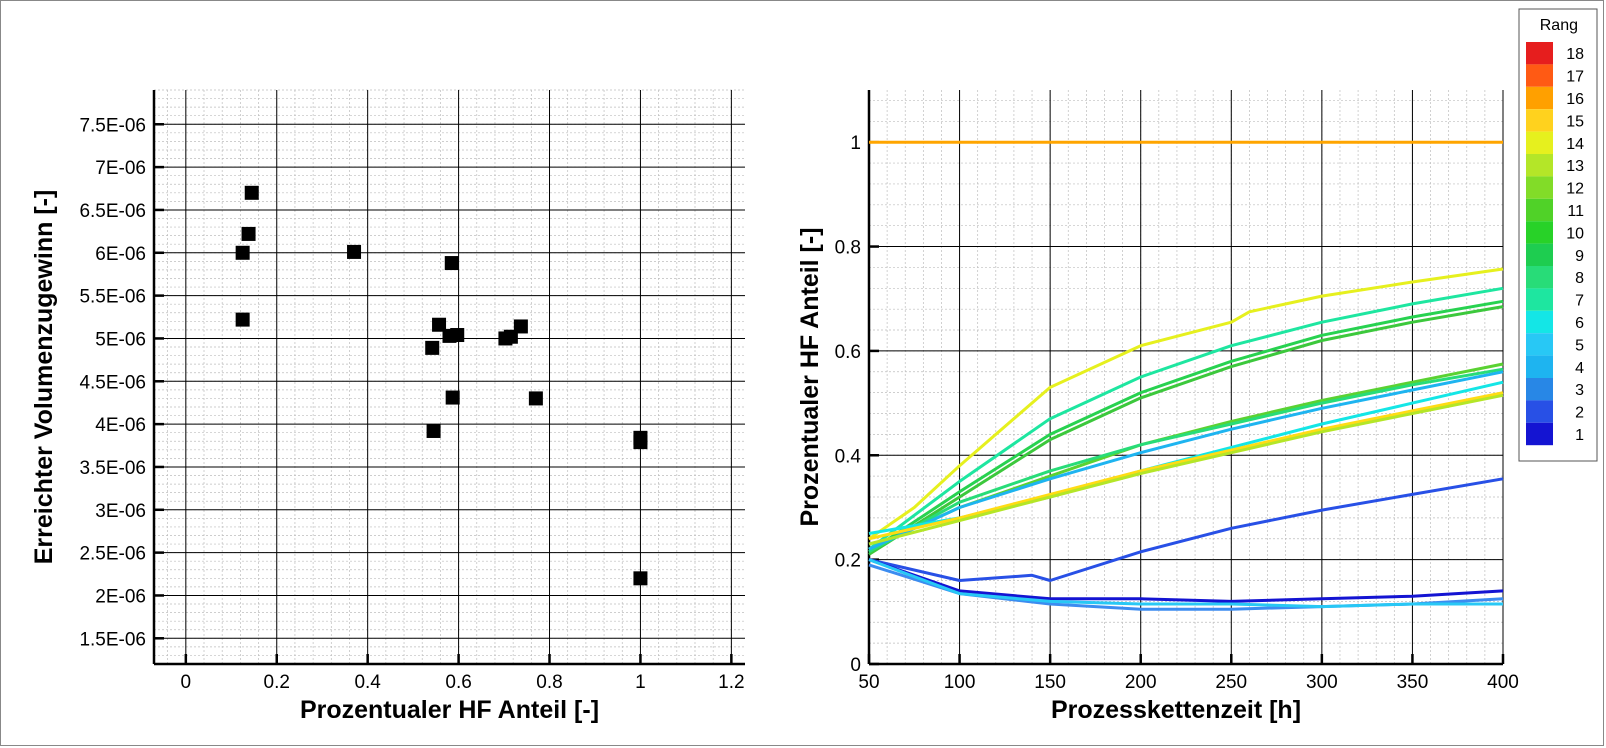  Describe the element at coordinates (120, 339) in the screenshot. I see `y-tick-label: 5E-06` at that location.